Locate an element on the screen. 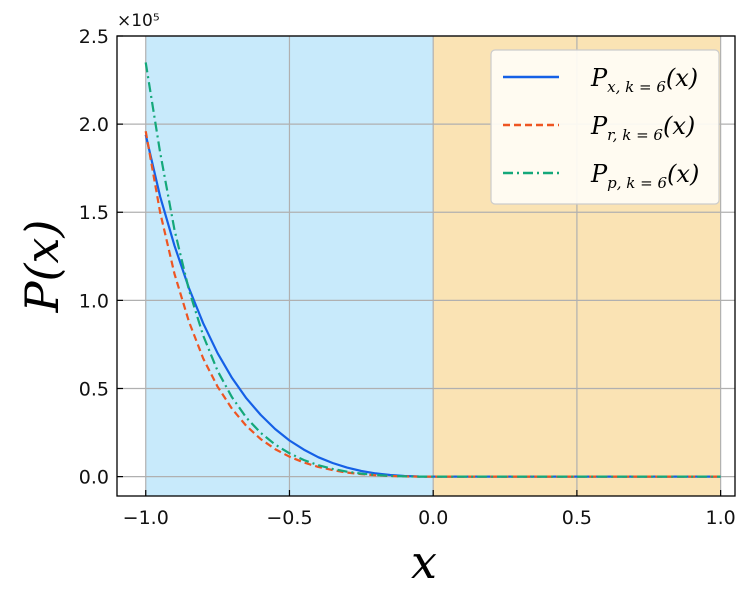 This screenshot has width=747, height=600. y-tick-label-2: 1.0 is located at coordinates (94, 301).